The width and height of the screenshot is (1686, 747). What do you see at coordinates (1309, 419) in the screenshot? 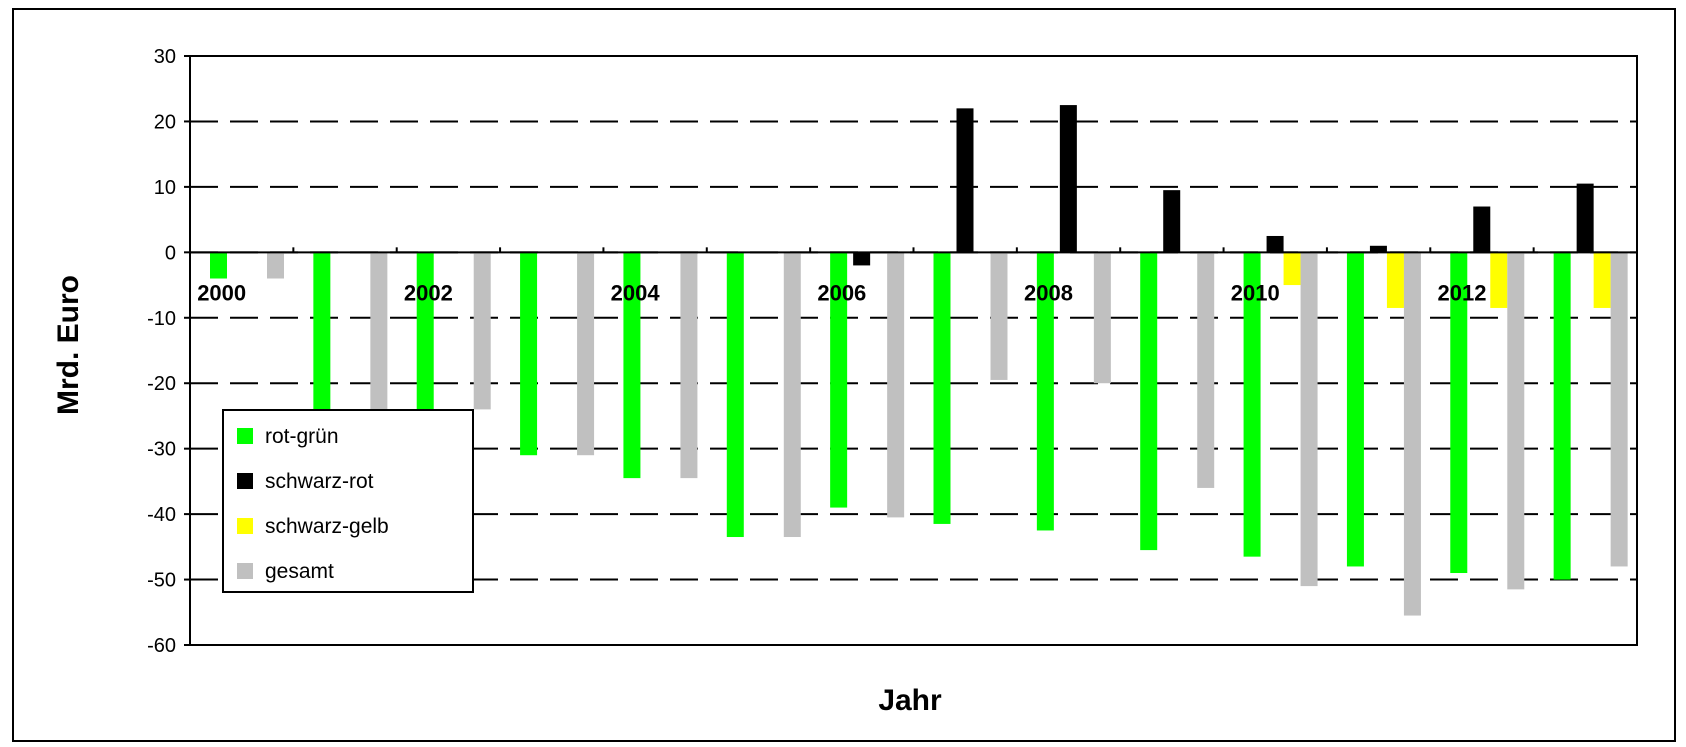
I see `bar-gesamt-2010` at bounding box center [1309, 419].